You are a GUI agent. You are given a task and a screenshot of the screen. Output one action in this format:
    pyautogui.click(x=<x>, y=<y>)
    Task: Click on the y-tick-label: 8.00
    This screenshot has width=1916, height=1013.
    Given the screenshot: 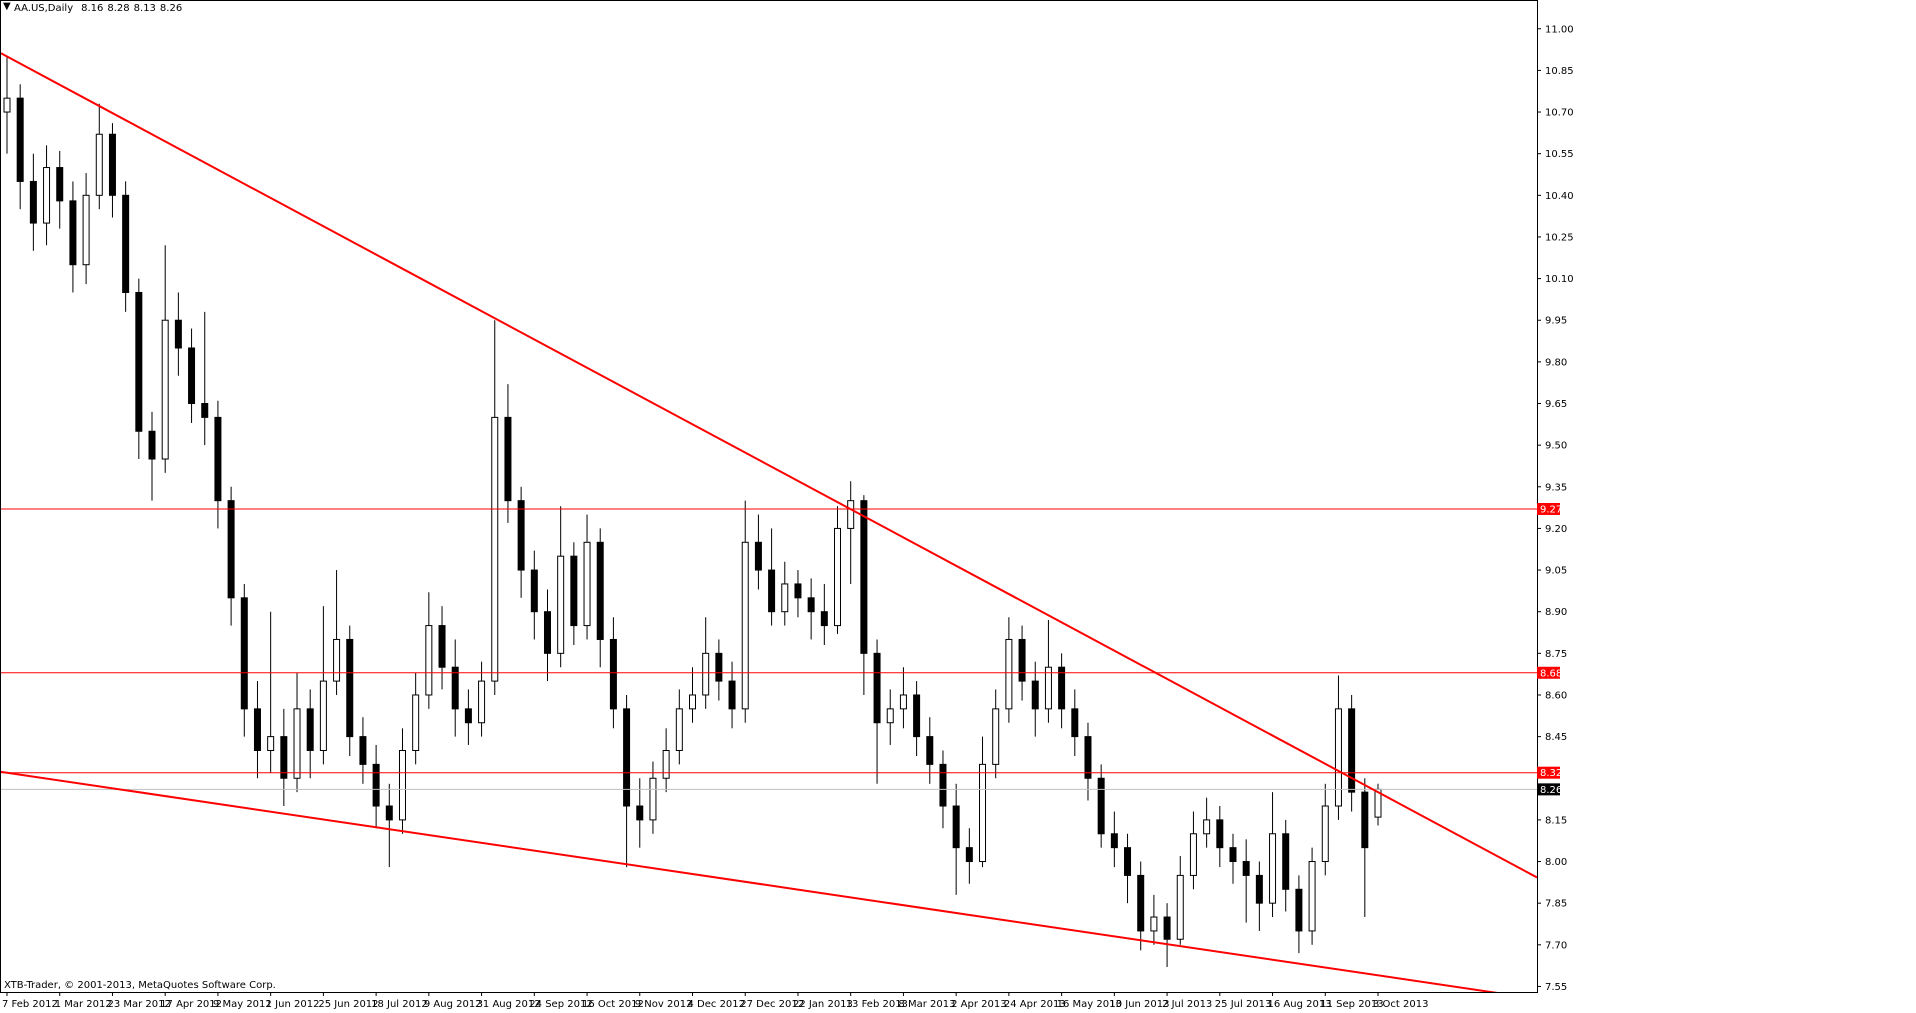 What is the action you would take?
    pyautogui.click(x=1556, y=862)
    